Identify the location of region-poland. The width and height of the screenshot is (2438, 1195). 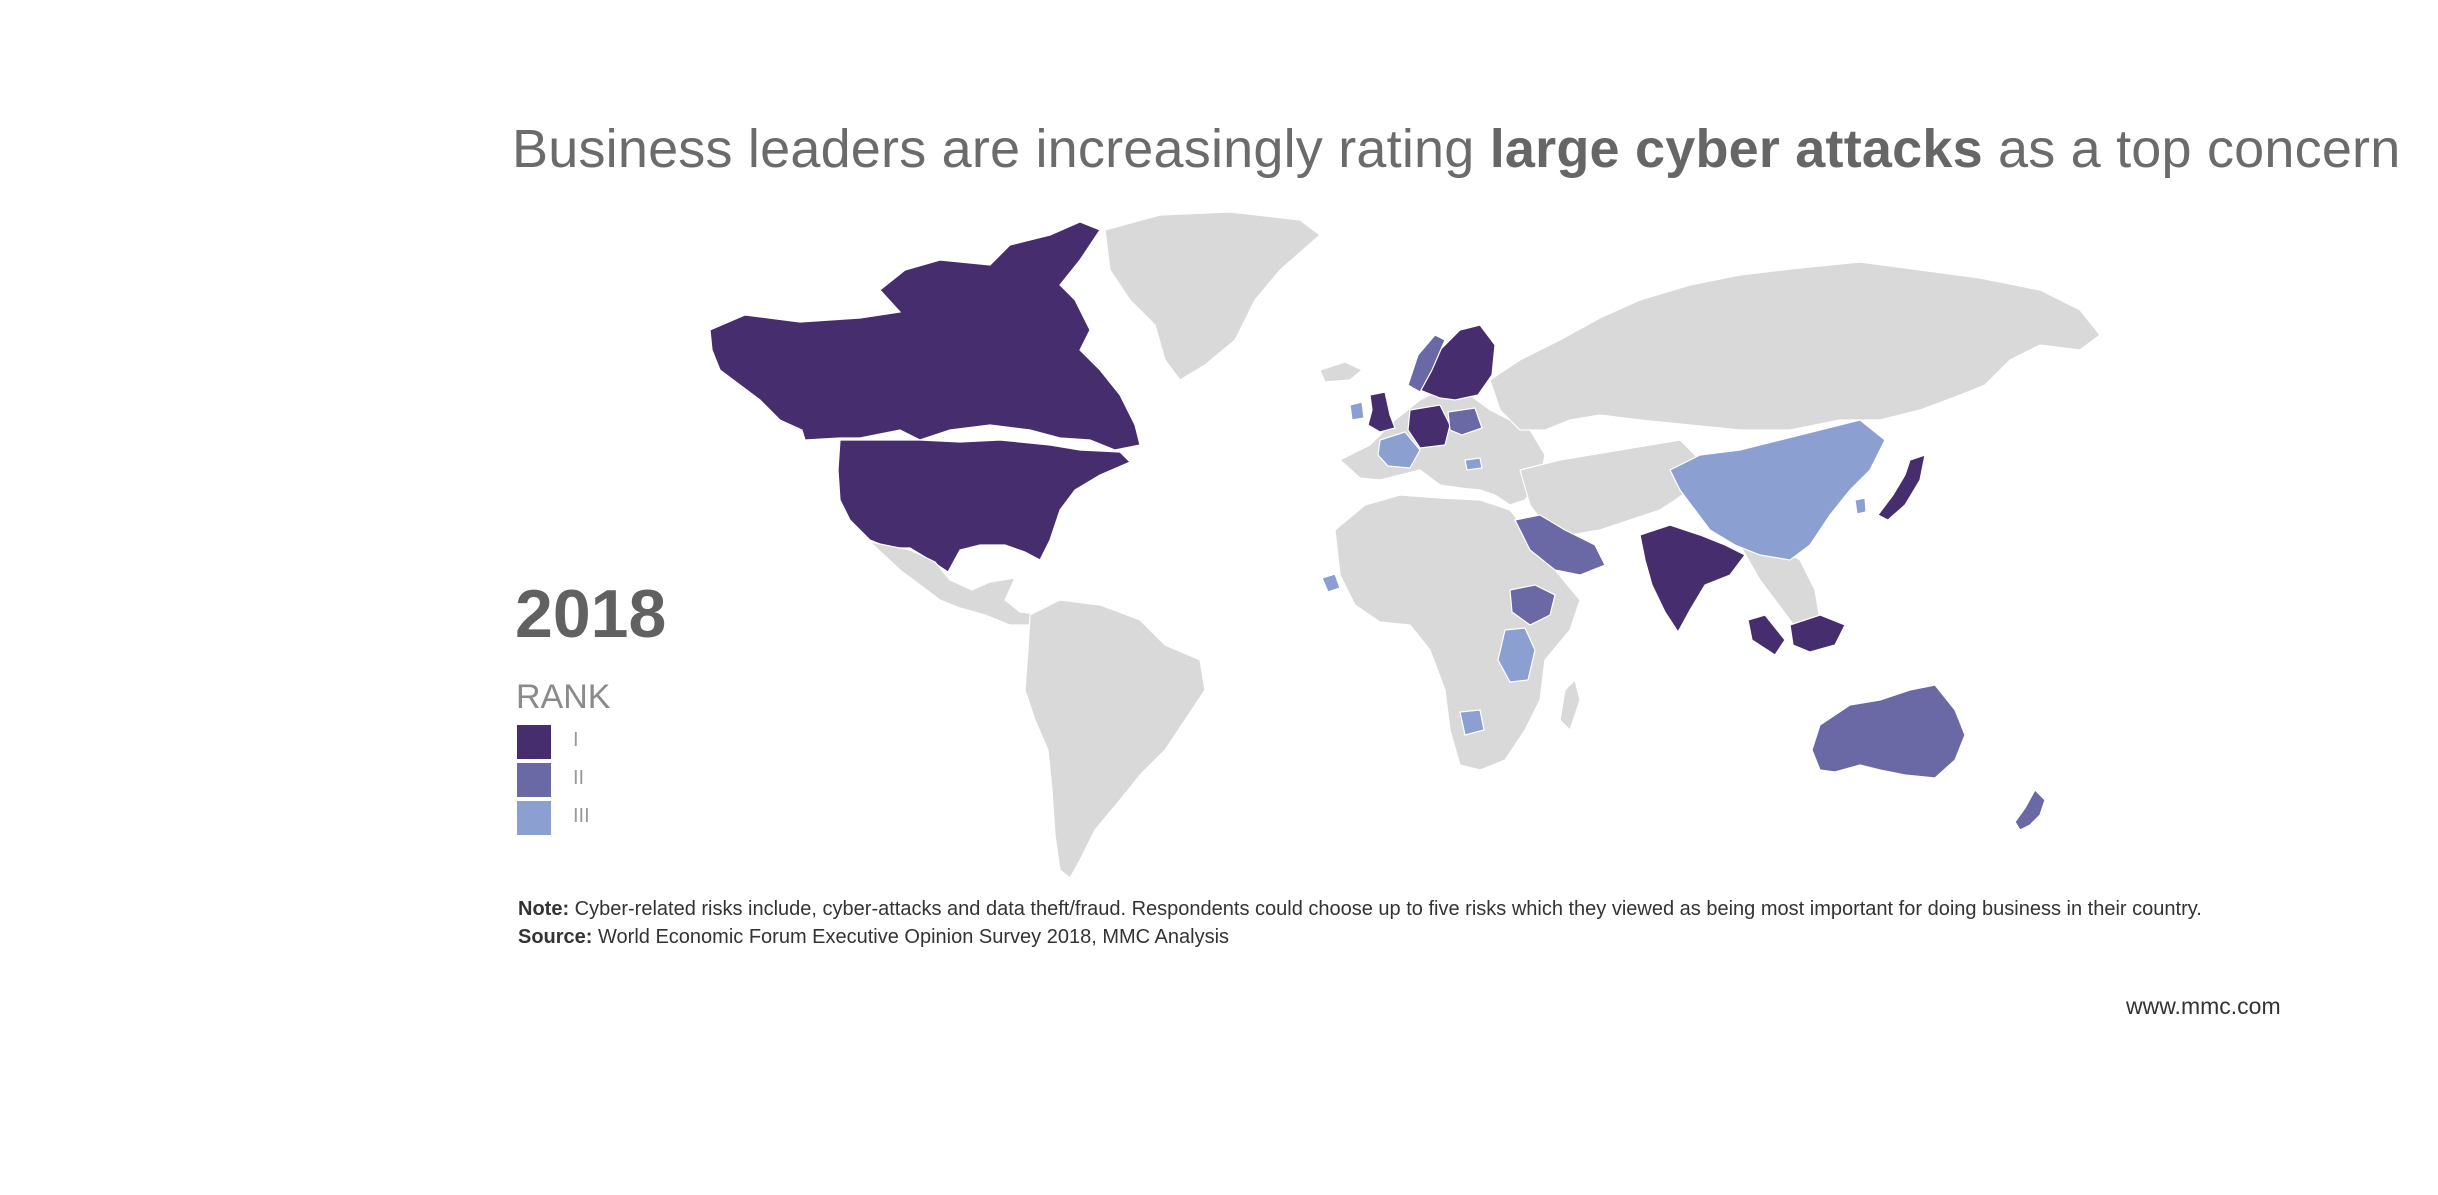
(1465, 421).